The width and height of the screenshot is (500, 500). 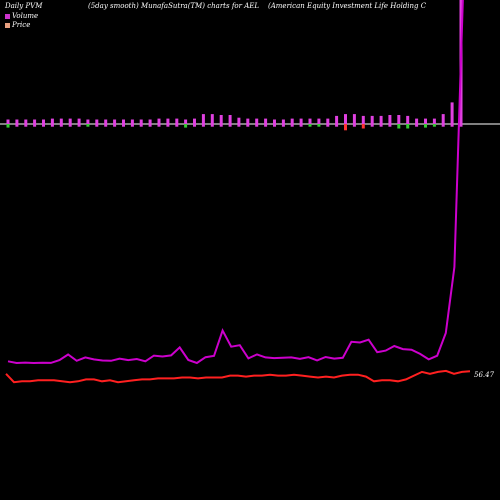 I want to click on legend-volume: Volume, so click(x=21, y=16).